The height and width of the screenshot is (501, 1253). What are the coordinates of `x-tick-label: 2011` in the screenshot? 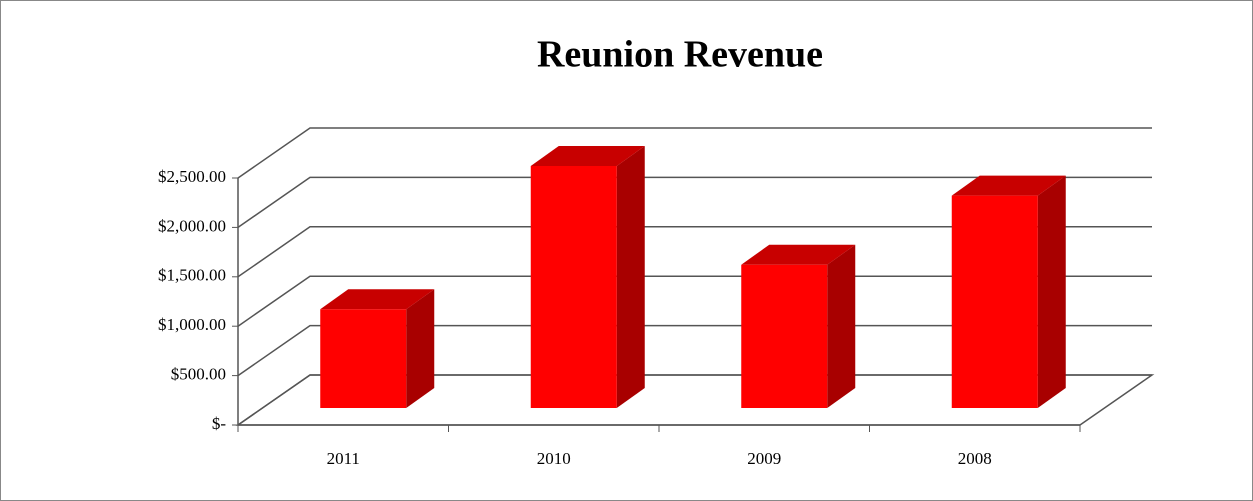 It's located at (343, 458).